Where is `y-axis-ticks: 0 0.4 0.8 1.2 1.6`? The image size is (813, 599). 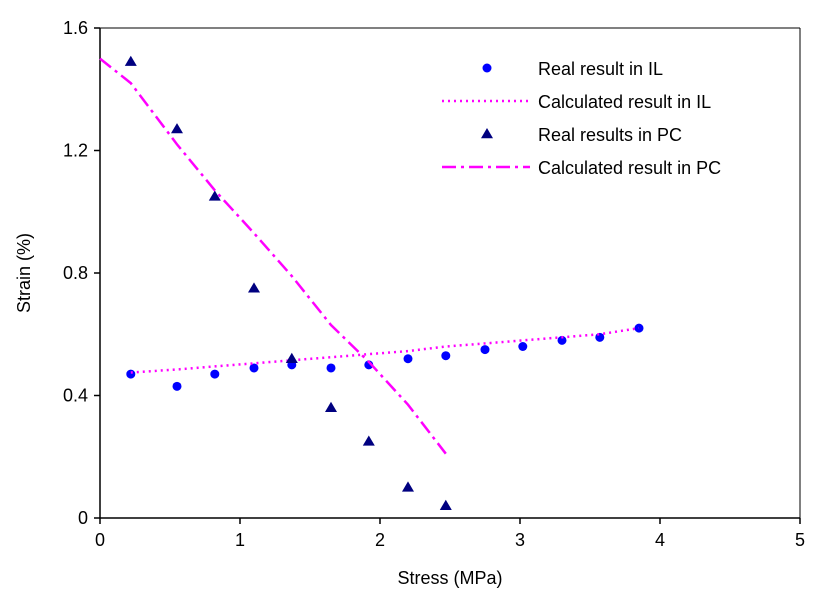 y-axis-ticks: 0 0.4 0.8 1.2 1.6 is located at coordinates (81, 273).